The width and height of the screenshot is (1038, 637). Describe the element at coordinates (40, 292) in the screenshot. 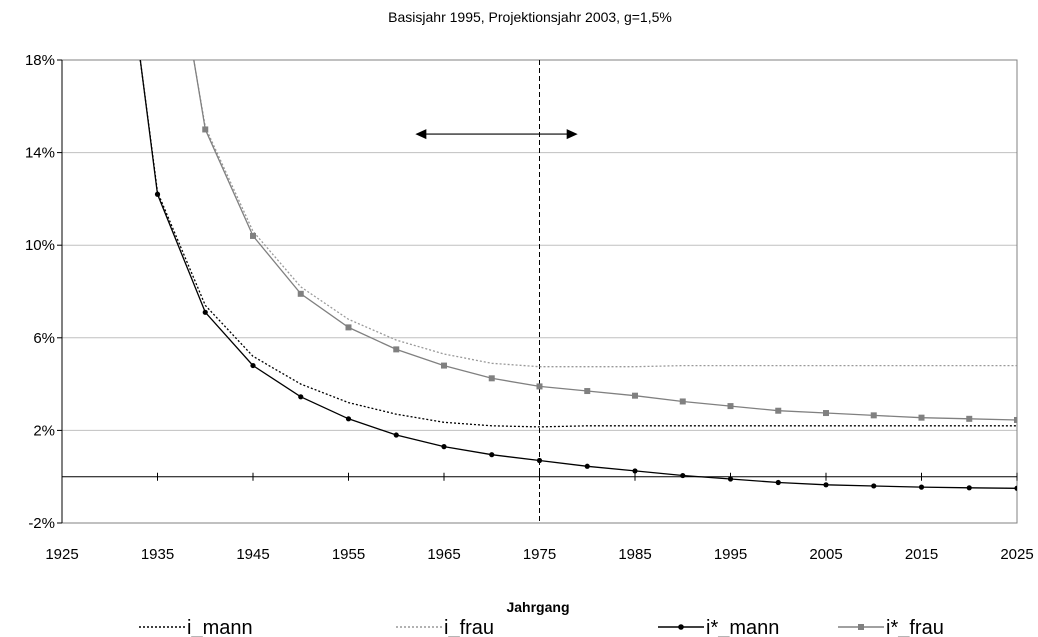

I see `y-tick-labels: 18% 14% 10% 6% 2% -2%` at that location.